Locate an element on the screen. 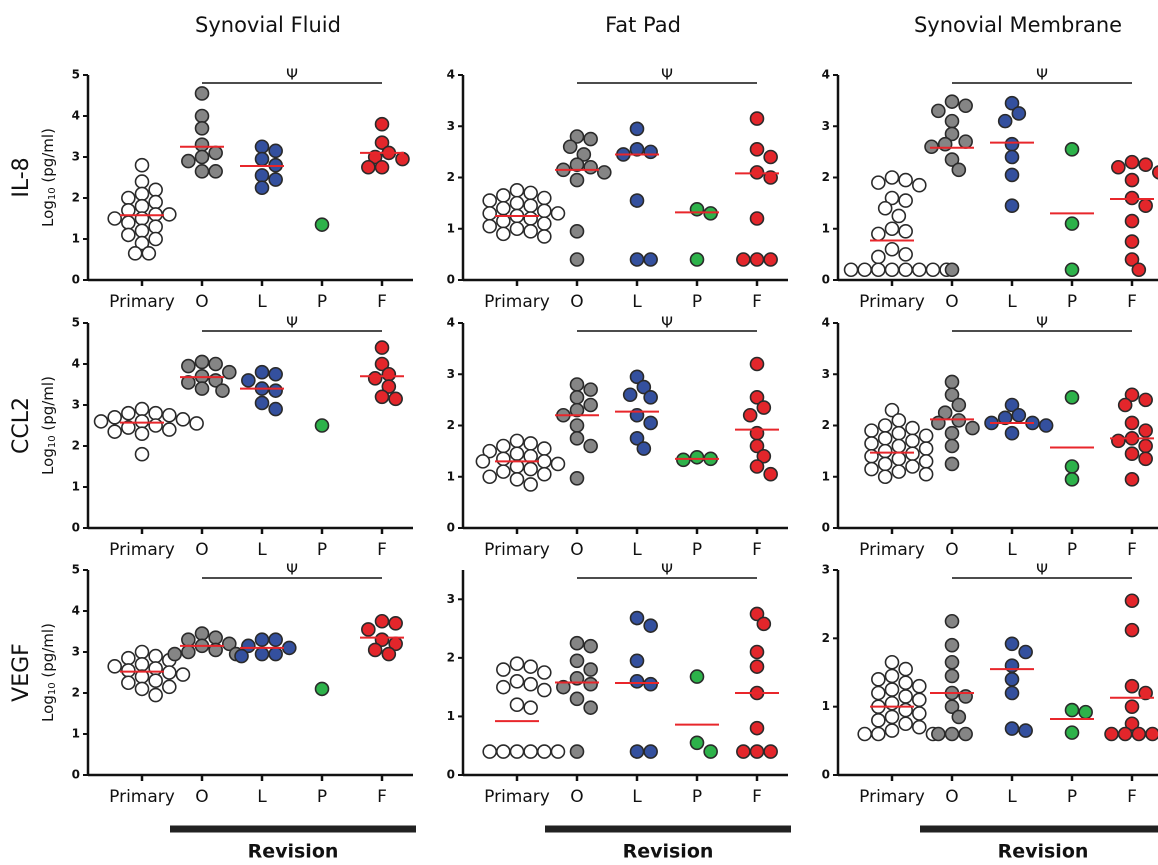 The height and width of the screenshot is (865, 1158). y-tick-label: 2 is located at coordinates (76, 693).